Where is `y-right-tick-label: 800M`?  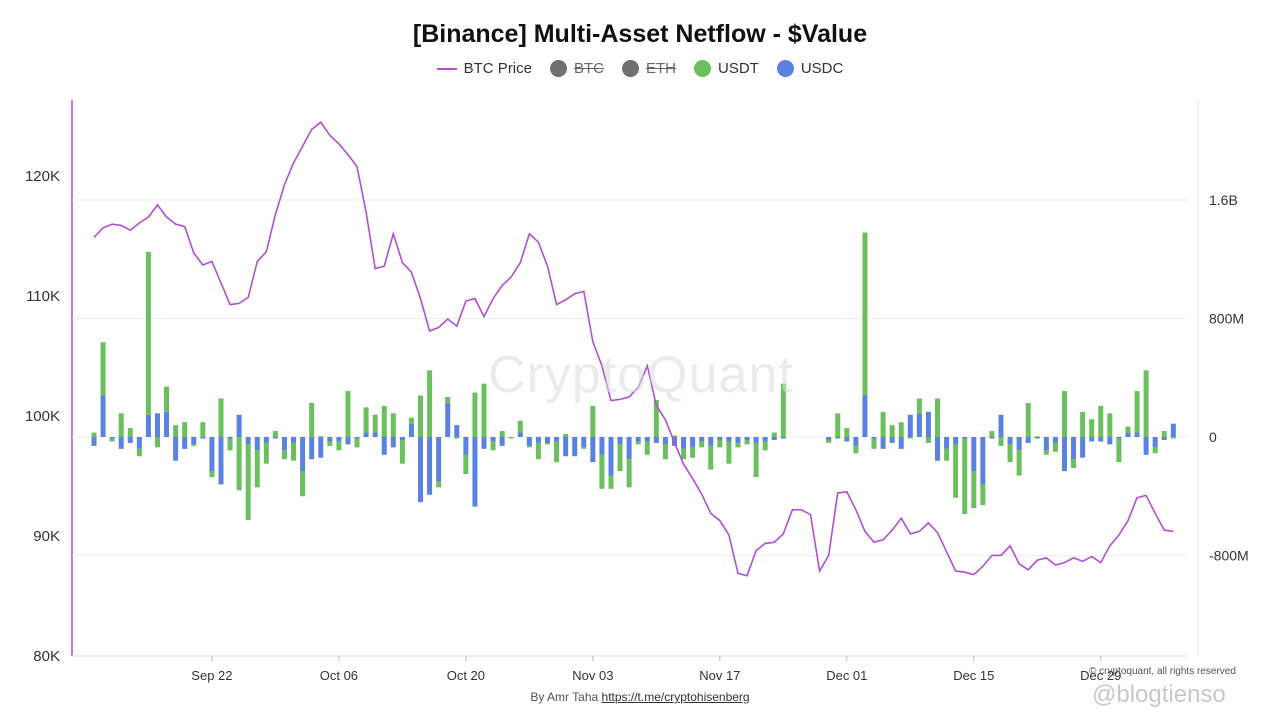 y-right-tick-label: 800M is located at coordinates (1226, 319).